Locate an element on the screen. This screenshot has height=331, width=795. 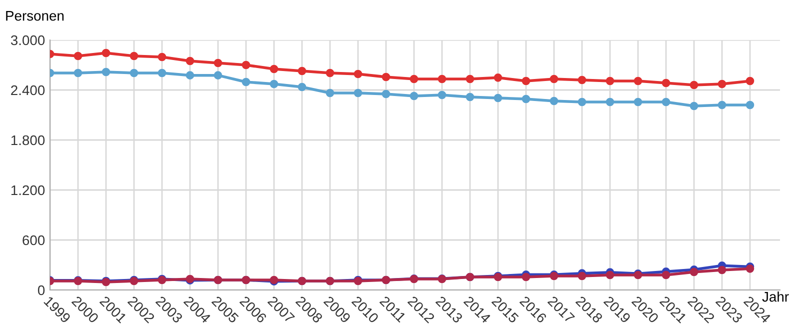
y-axis-title: Personen is located at coordinates (35, 16).